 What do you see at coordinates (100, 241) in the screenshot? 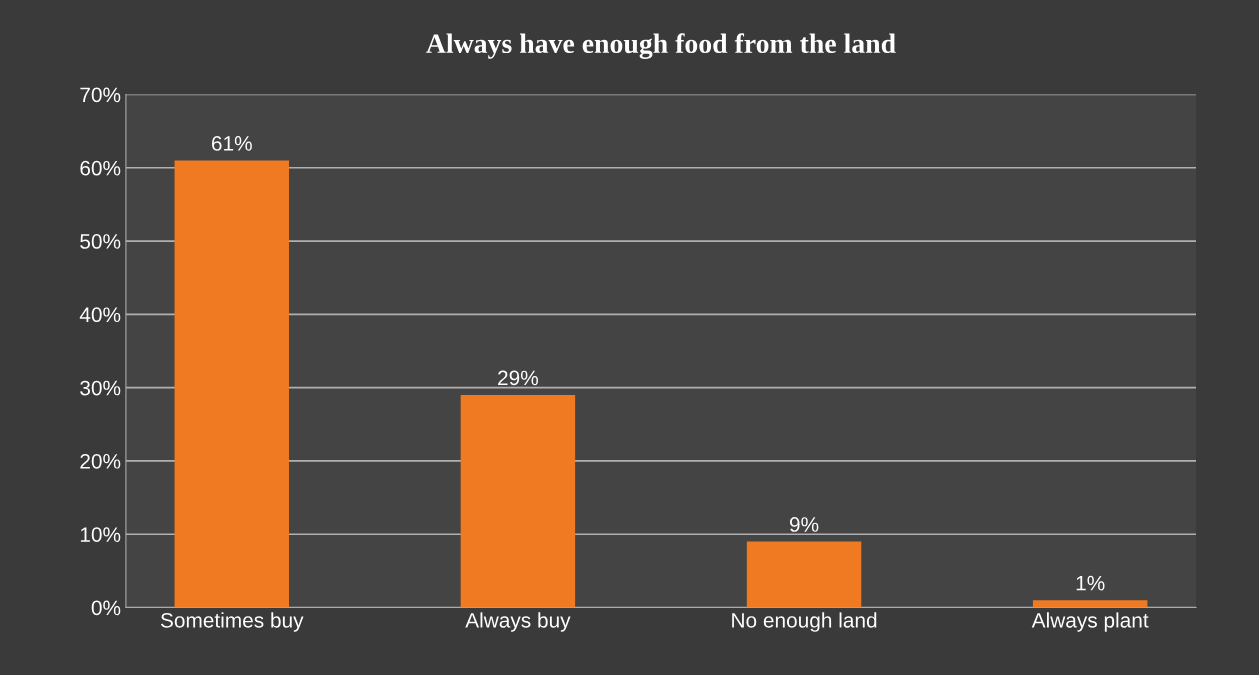
I see `y-tick-label: 50%` at bounding box center [100, 241].